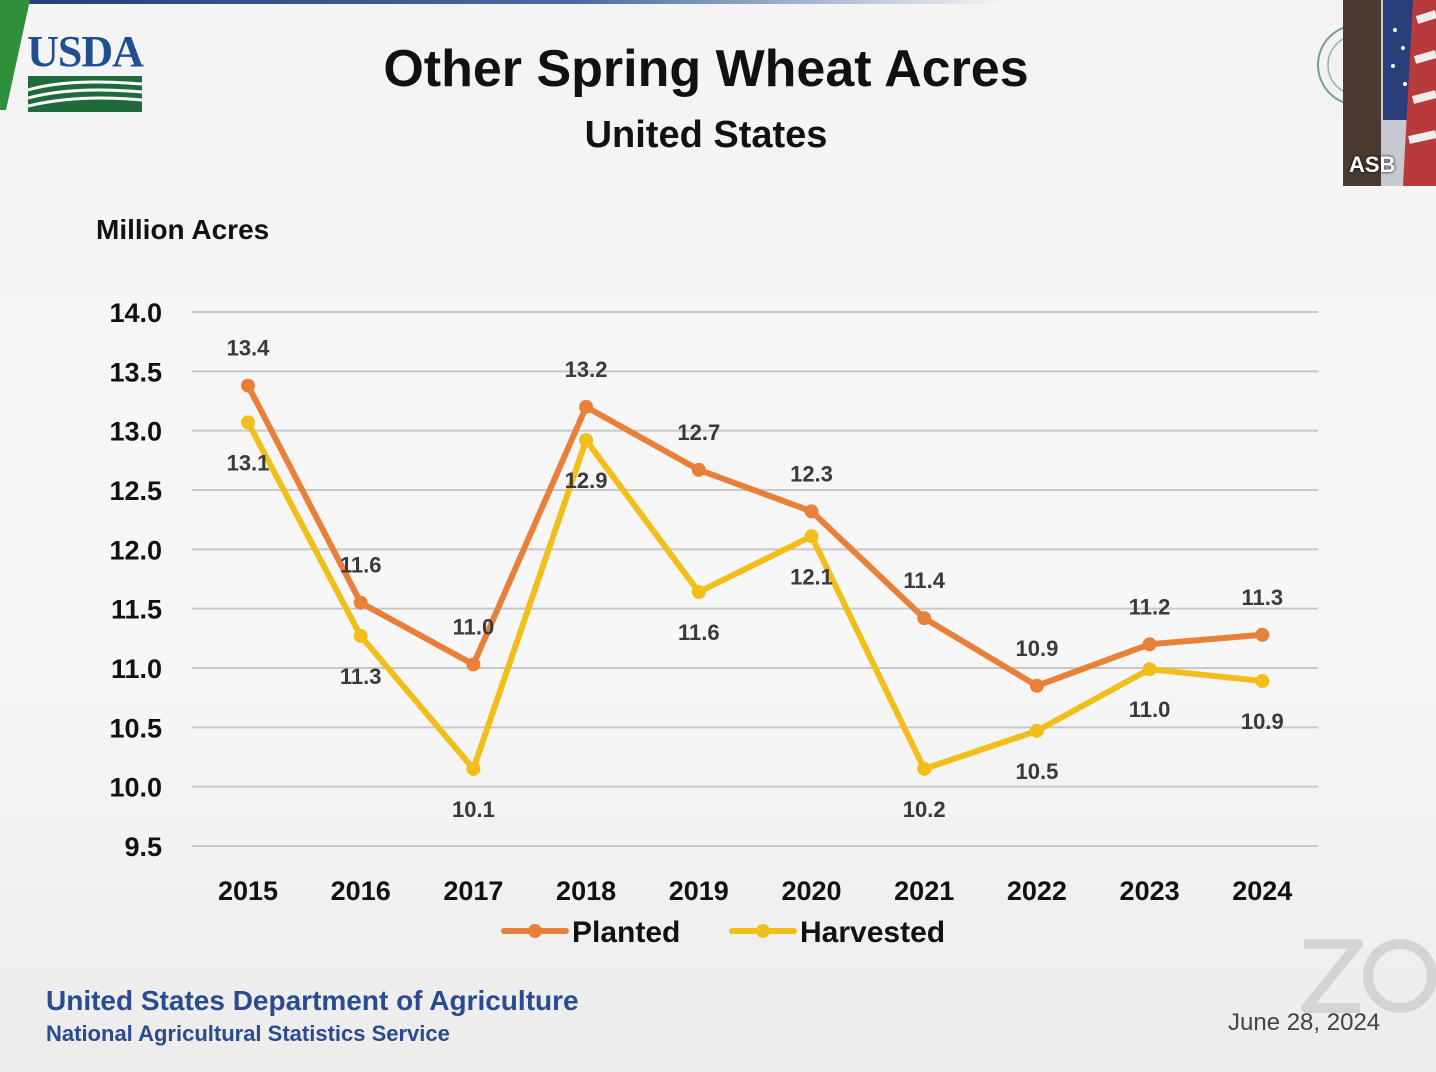 The image size is (1436, 1072). Describe the element at coordinates (361, 676) in the screenshot. I see `data-label-harvested: 11.3` at that location.